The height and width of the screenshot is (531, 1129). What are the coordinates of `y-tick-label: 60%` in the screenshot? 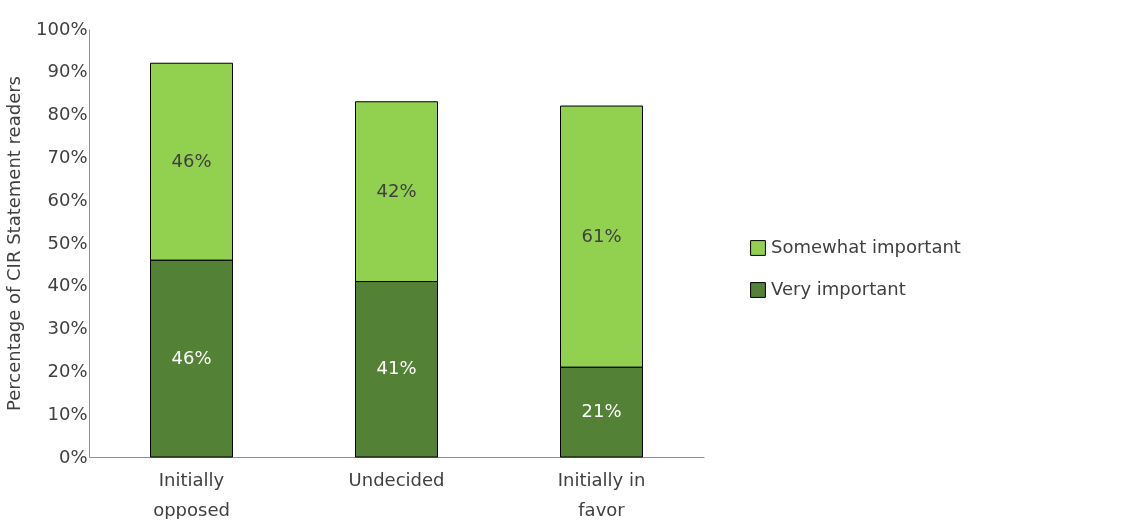 It's located at (67, 199).